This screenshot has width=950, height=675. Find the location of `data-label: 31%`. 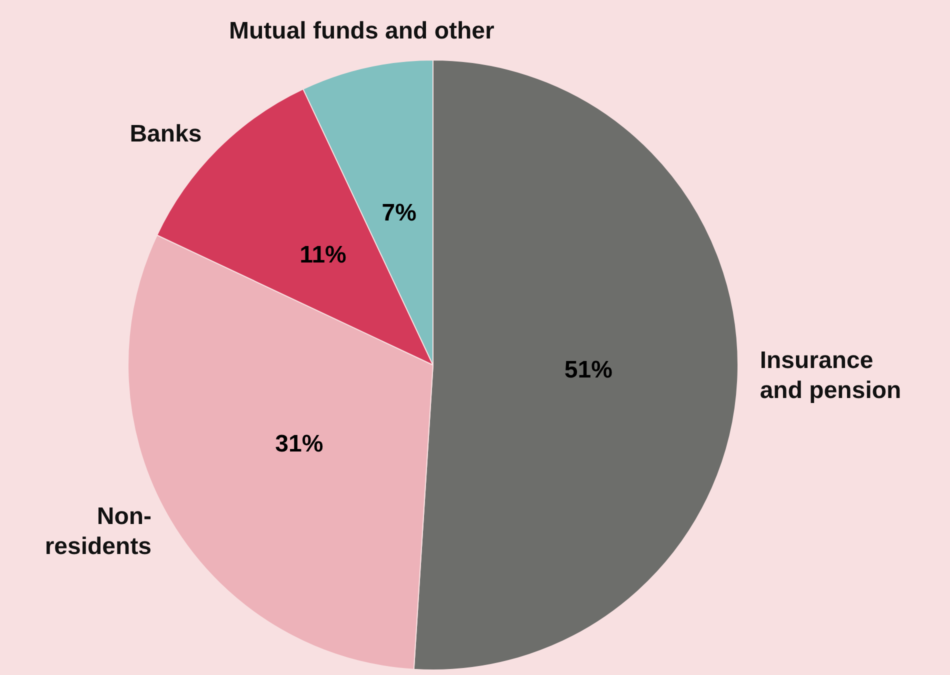

data-label: 31% is located at coordinates (299, 444).